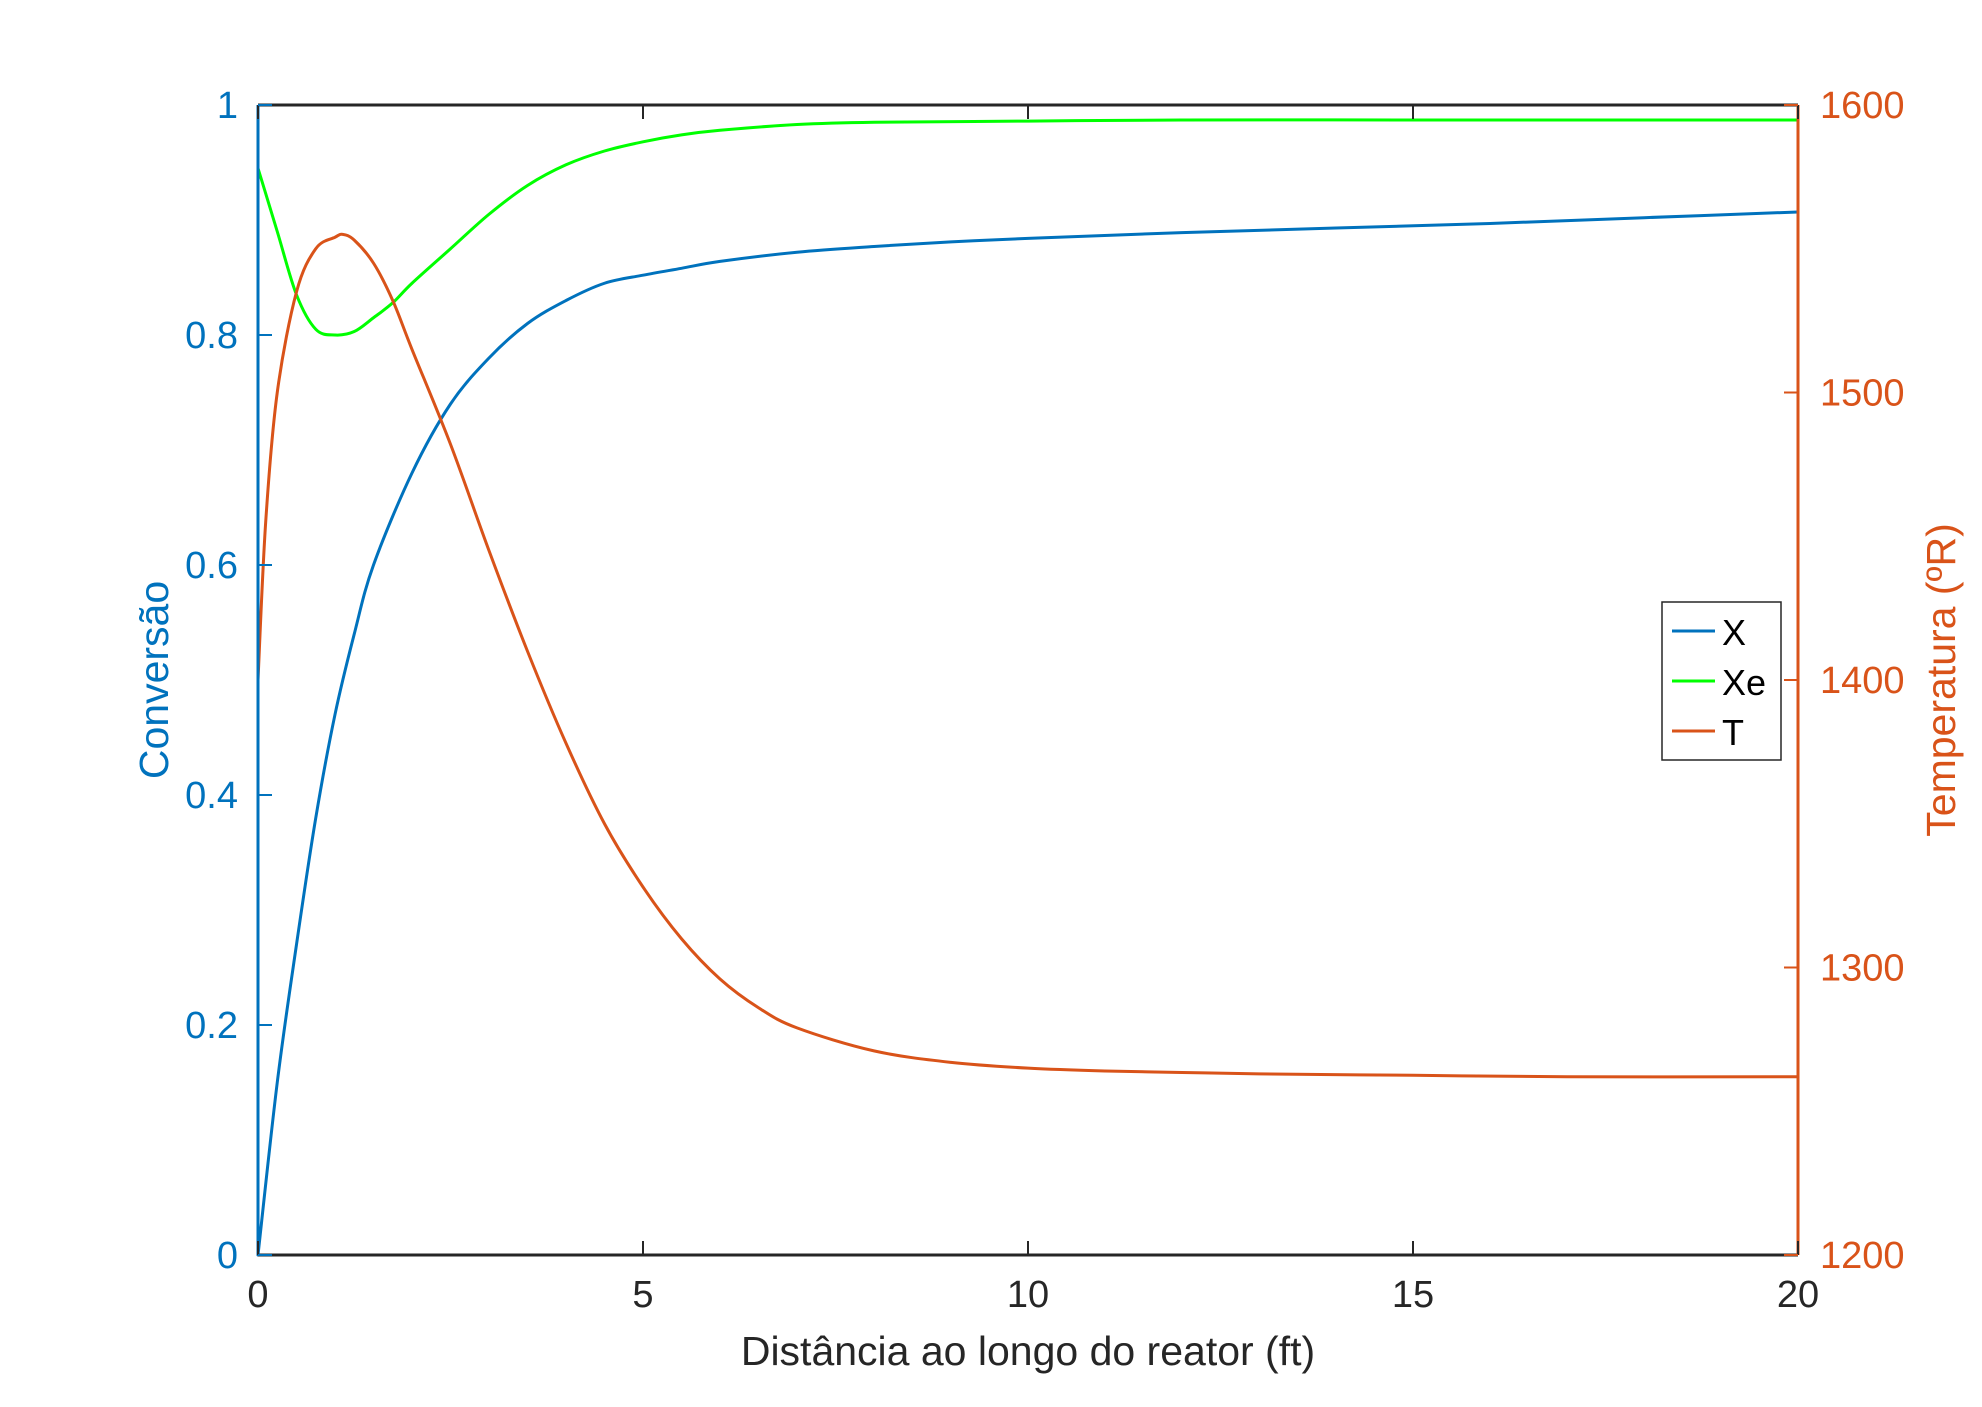  I want to click on left-y-tick-label: 0.4, so click(211, 796).